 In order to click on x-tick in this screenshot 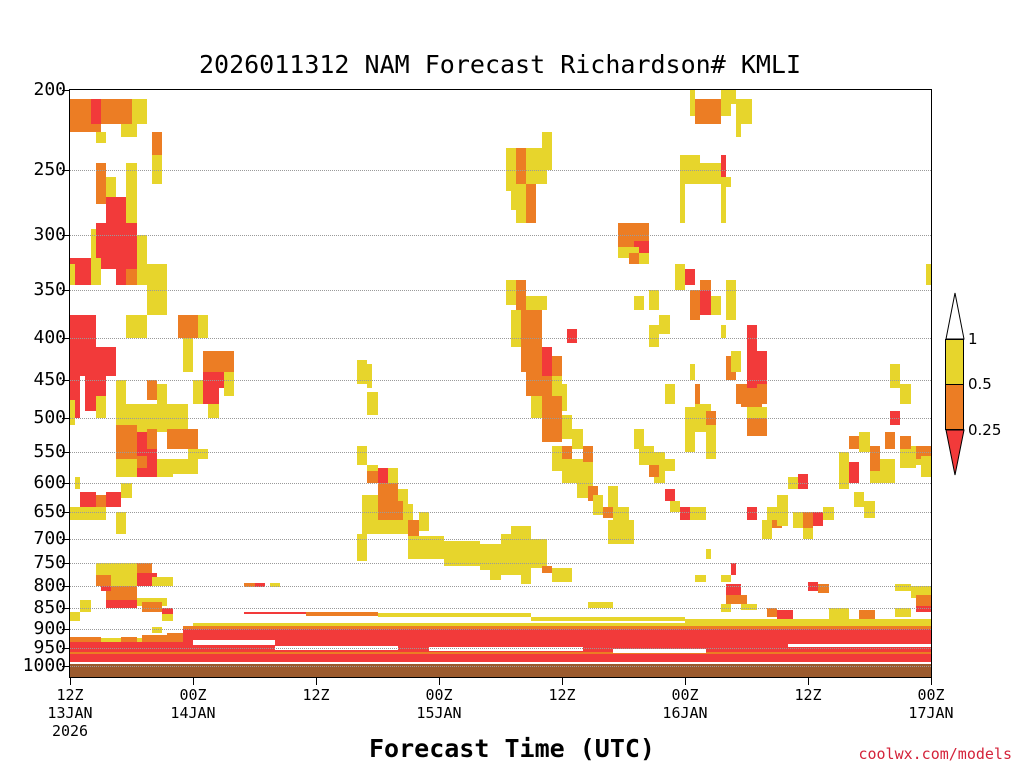, I will do `click(193, 681)`.